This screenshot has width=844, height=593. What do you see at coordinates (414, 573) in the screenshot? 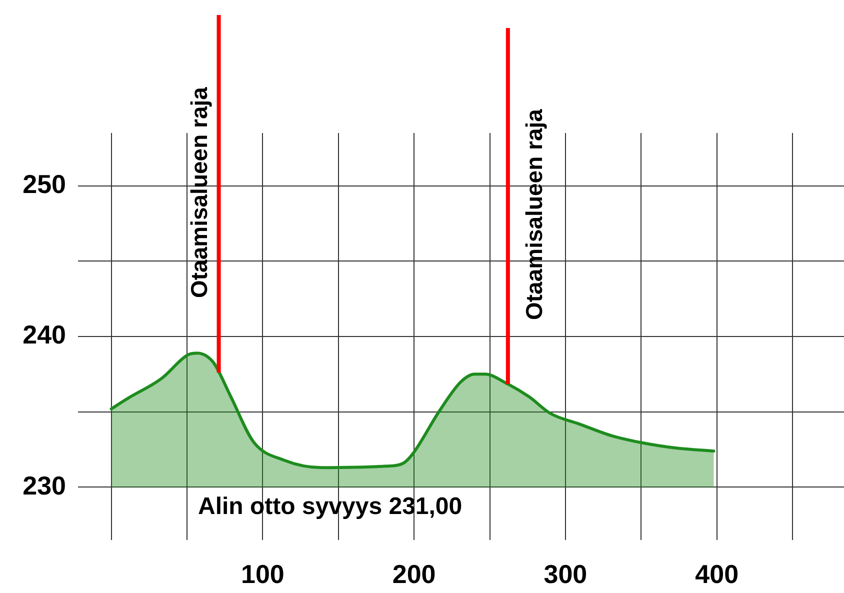
I see `x-tick-label: 200` at bounding box center [414, 573].